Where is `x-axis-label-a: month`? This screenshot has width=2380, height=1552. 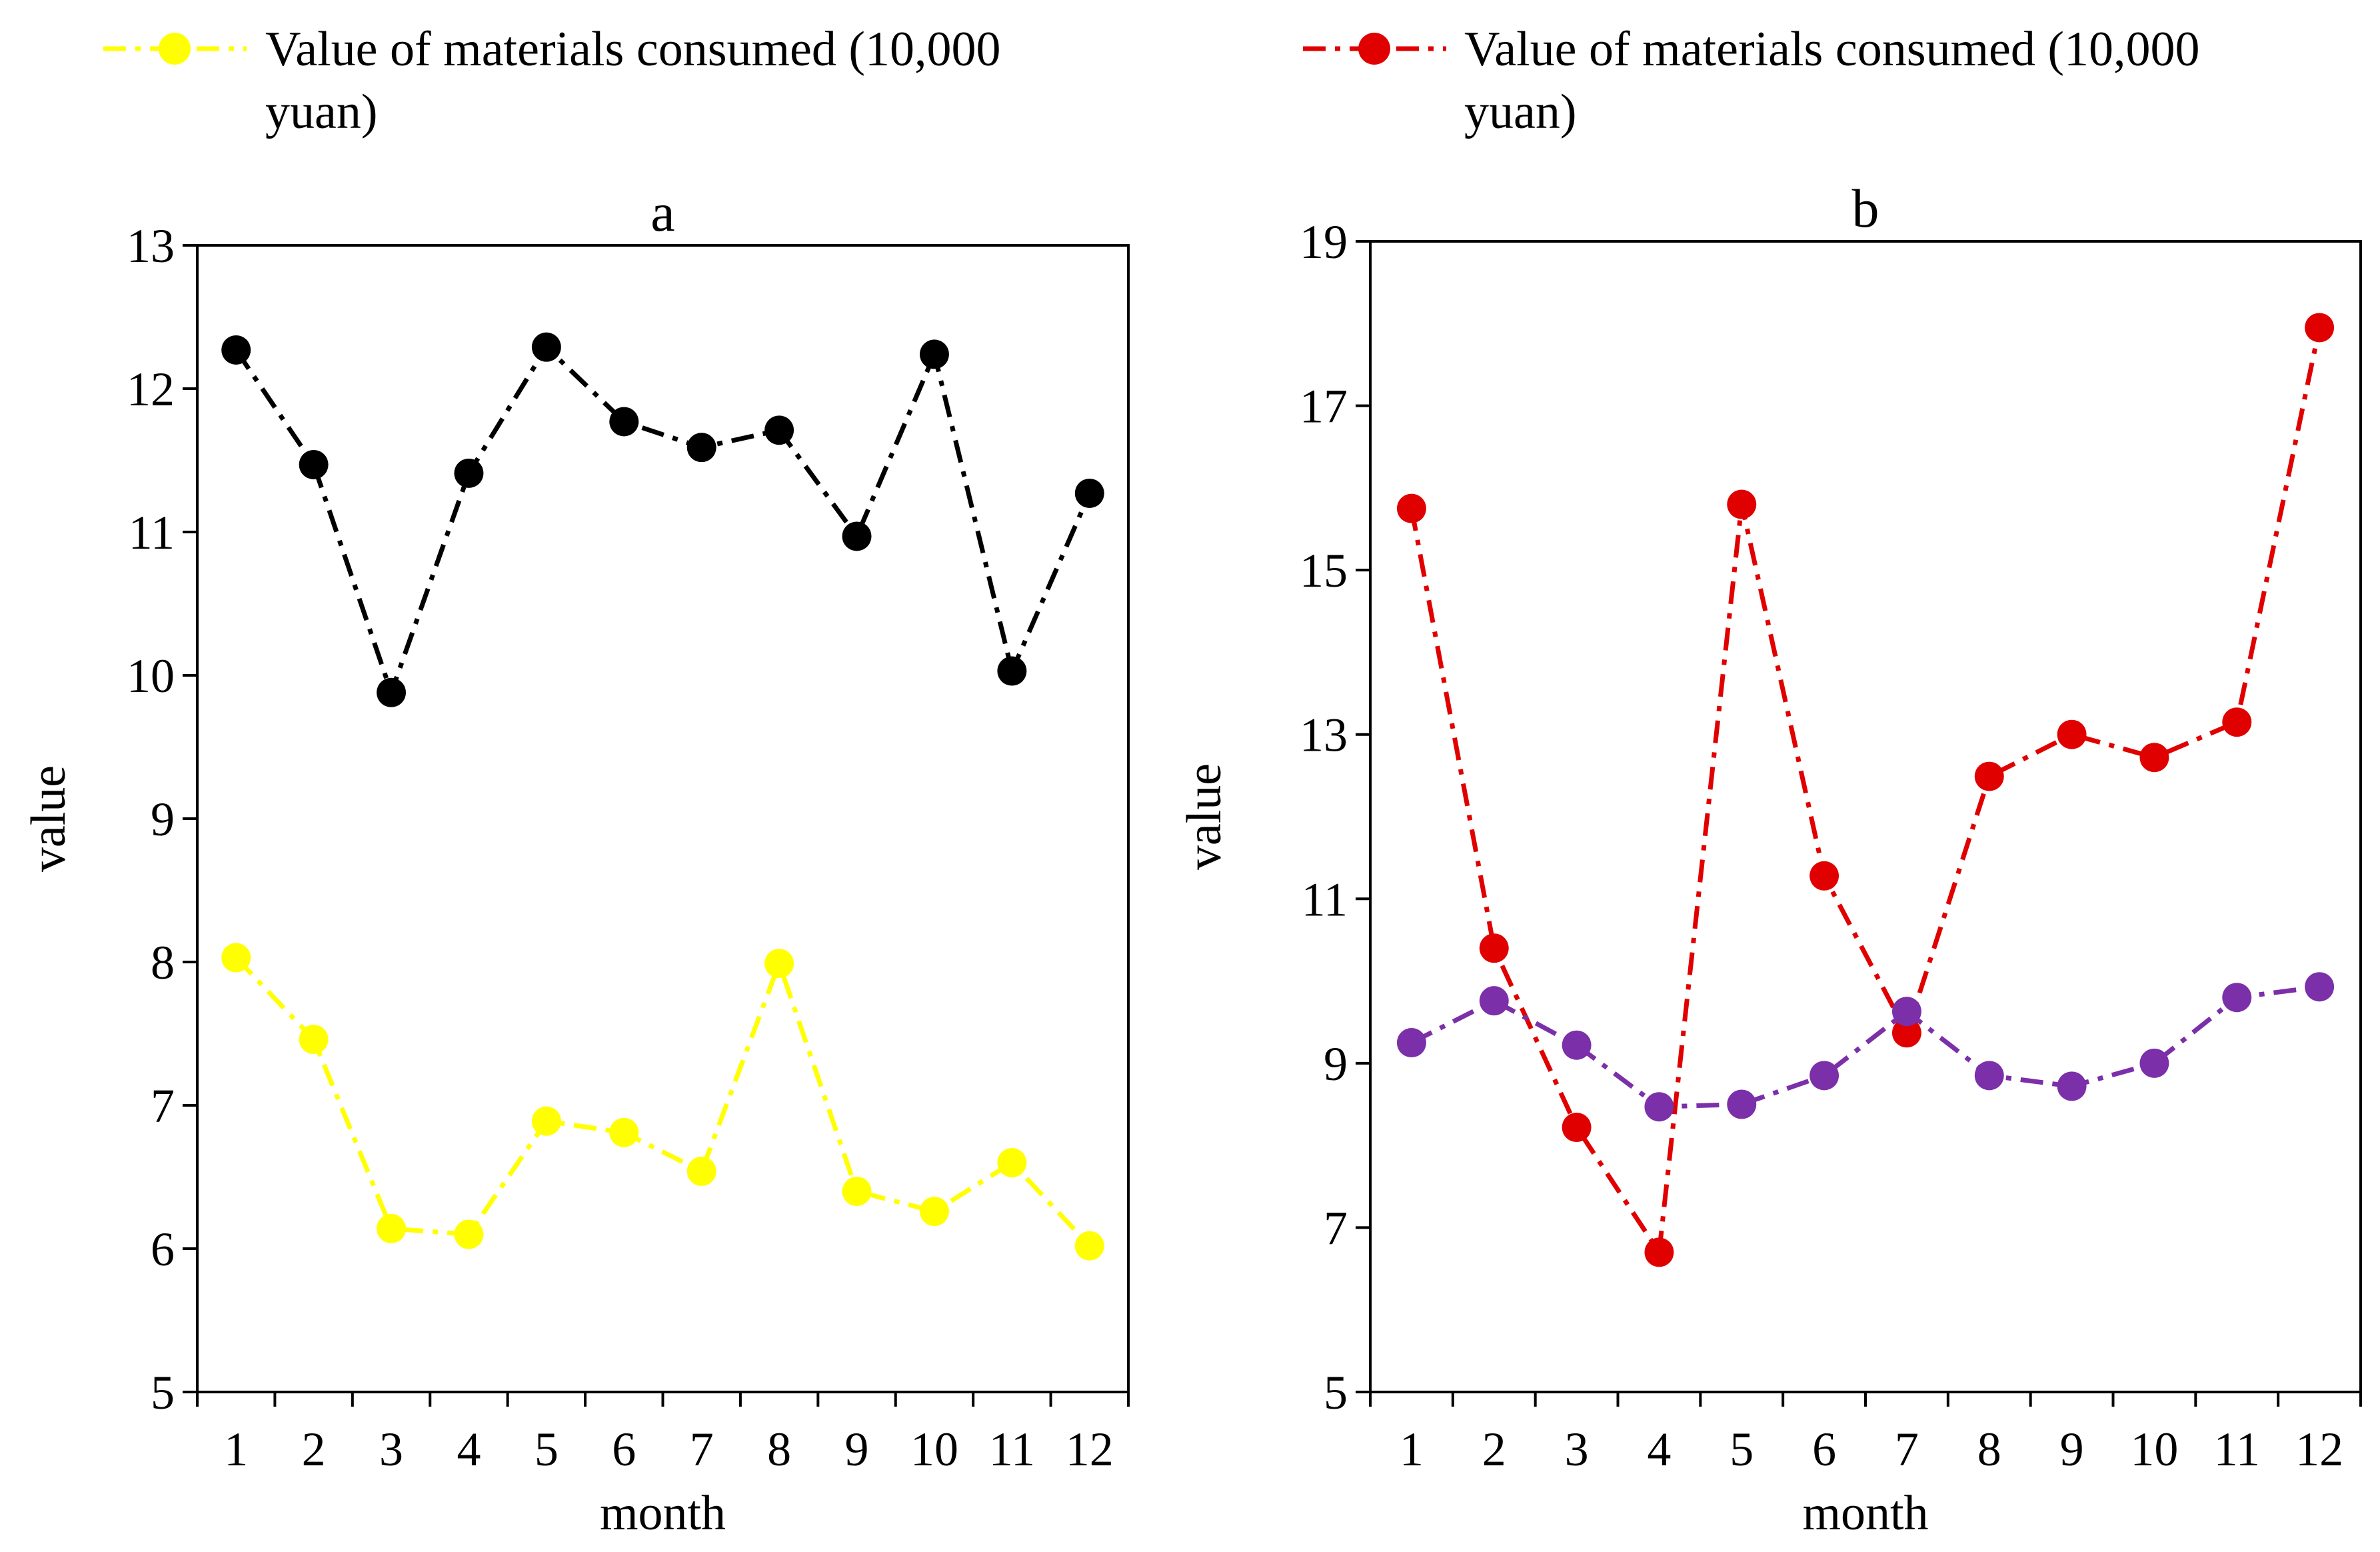
x-axis-label-a: month is located at coordinates (663, 1513).